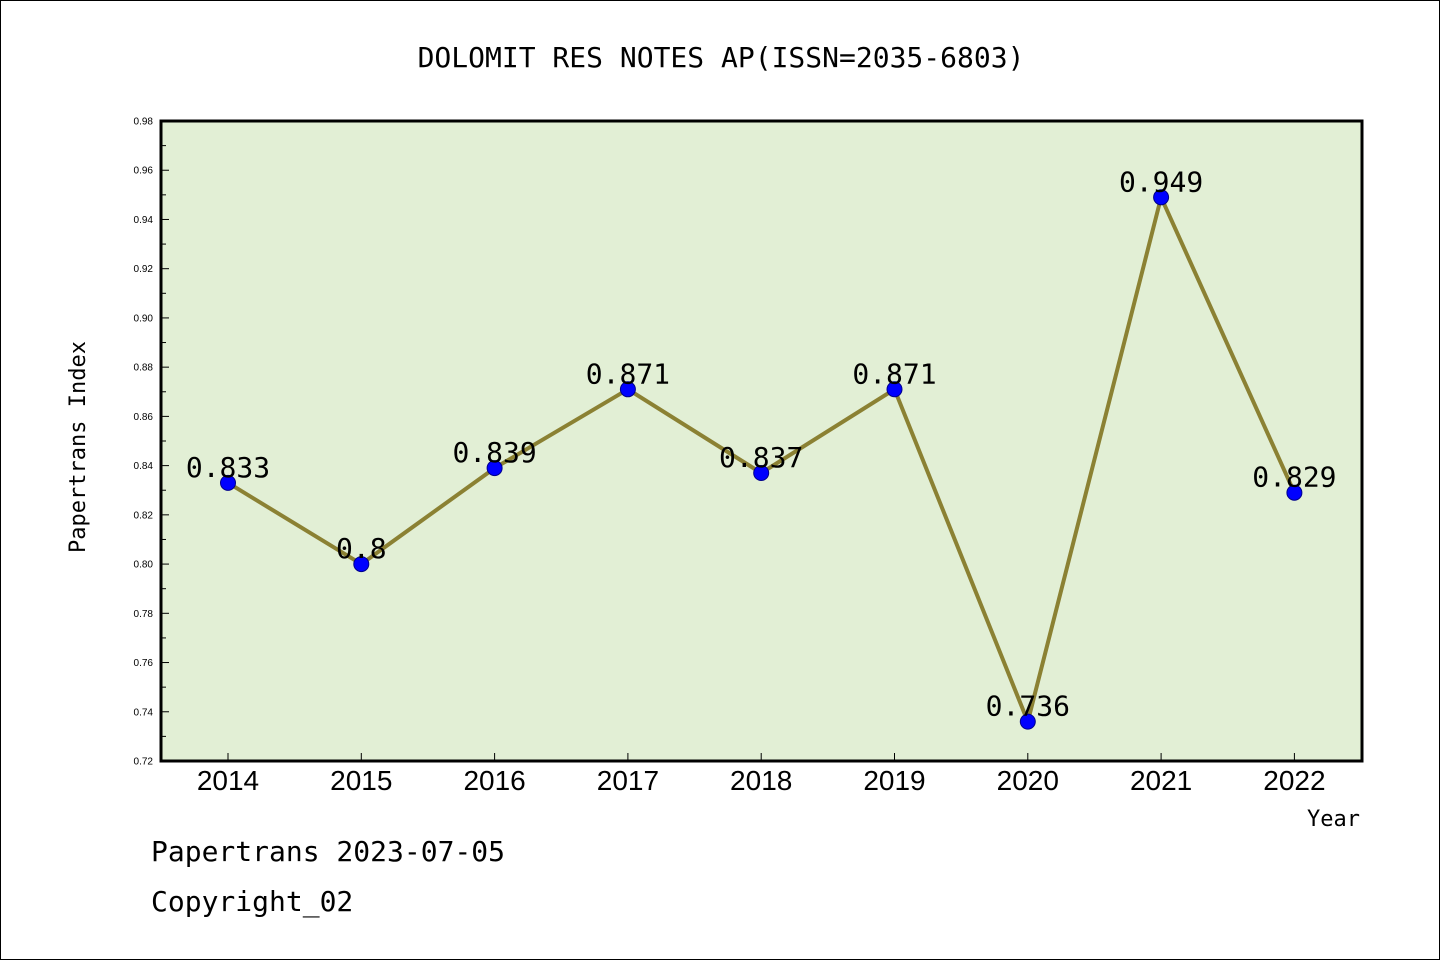 Image resolution: width=1440 pixels, height=960 pixels. I want to click on x-tick-label: 2016, so click(494, 780).